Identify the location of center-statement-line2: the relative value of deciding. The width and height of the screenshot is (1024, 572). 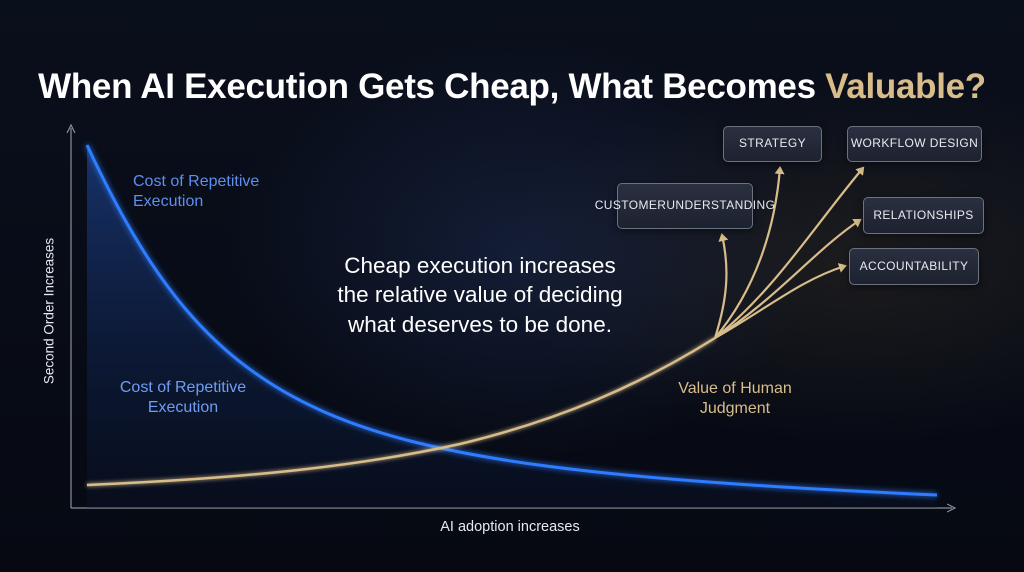
(480, 295).